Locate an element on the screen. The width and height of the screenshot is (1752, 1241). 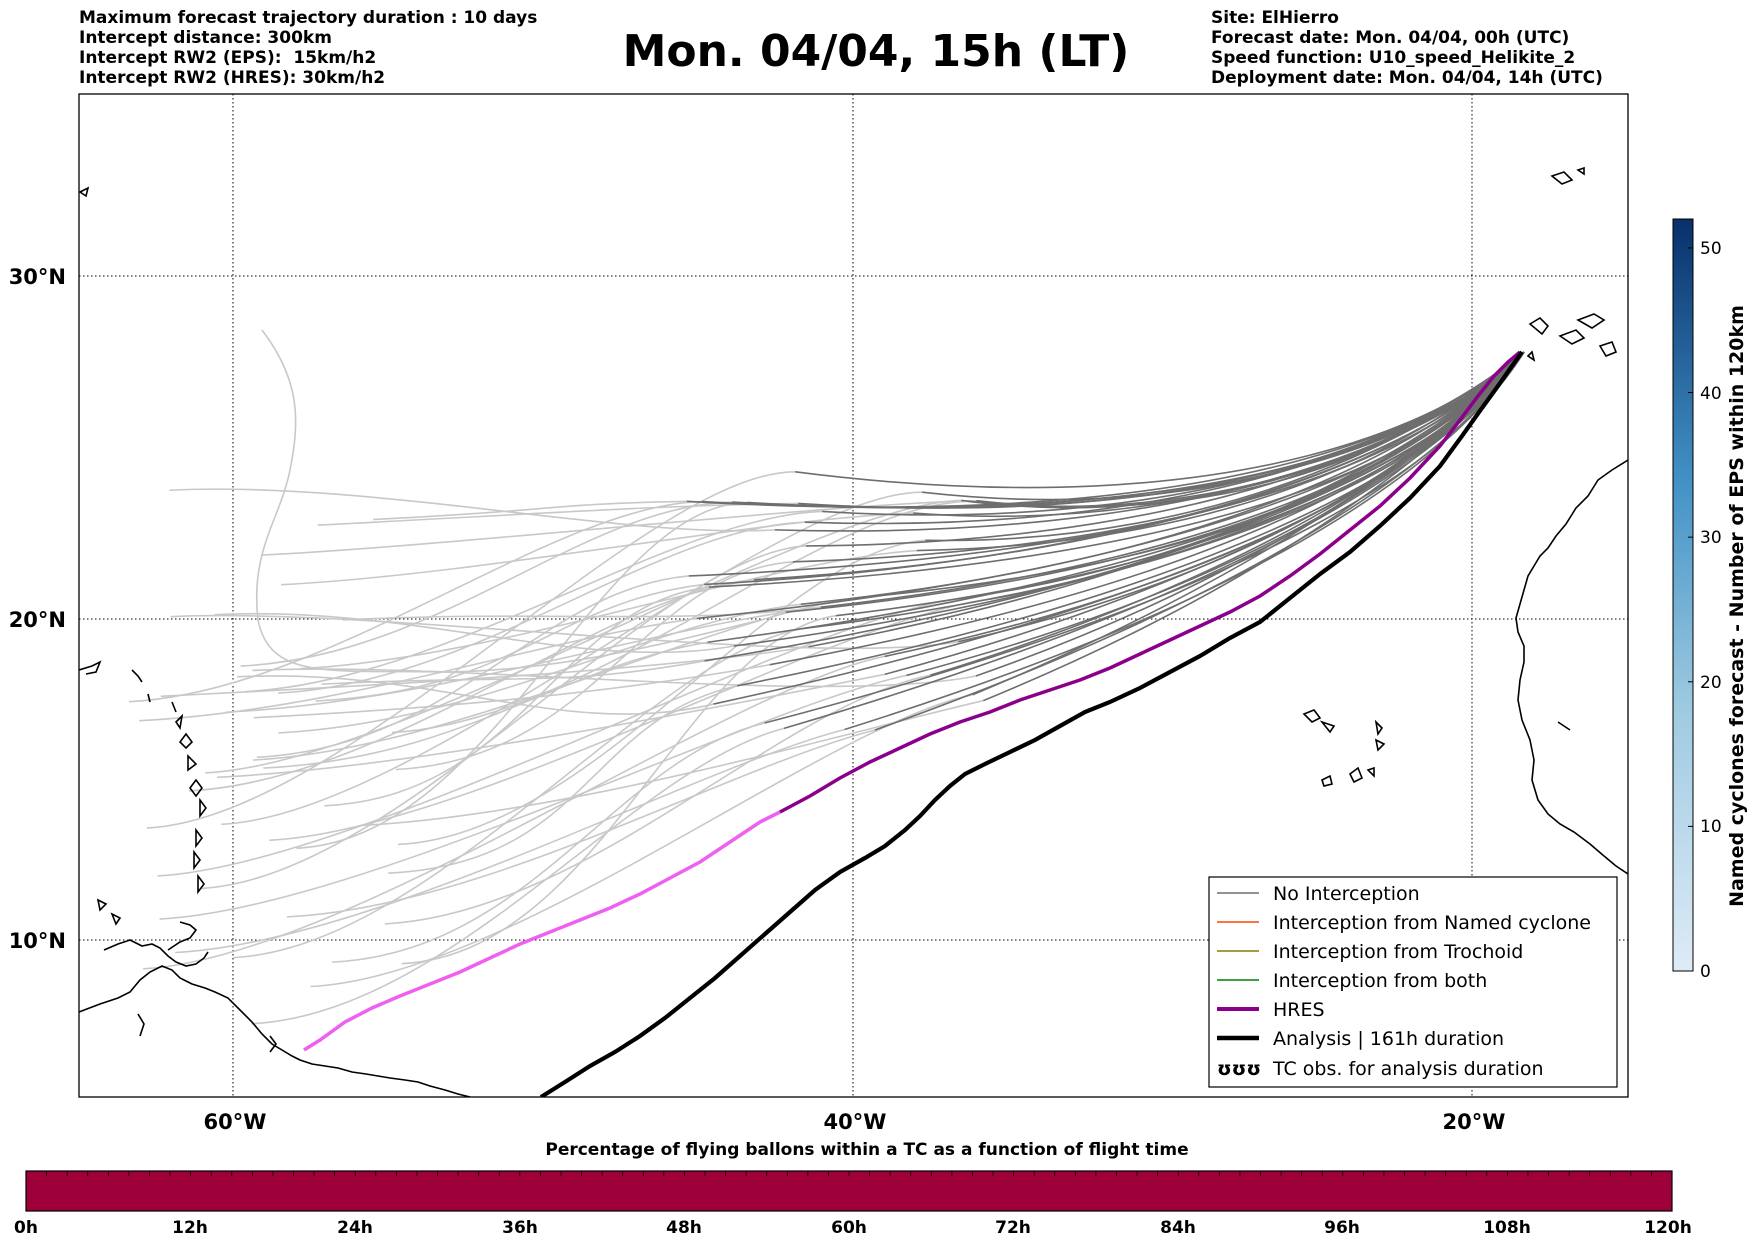
legend-box is located at coordinates (1413, 982).